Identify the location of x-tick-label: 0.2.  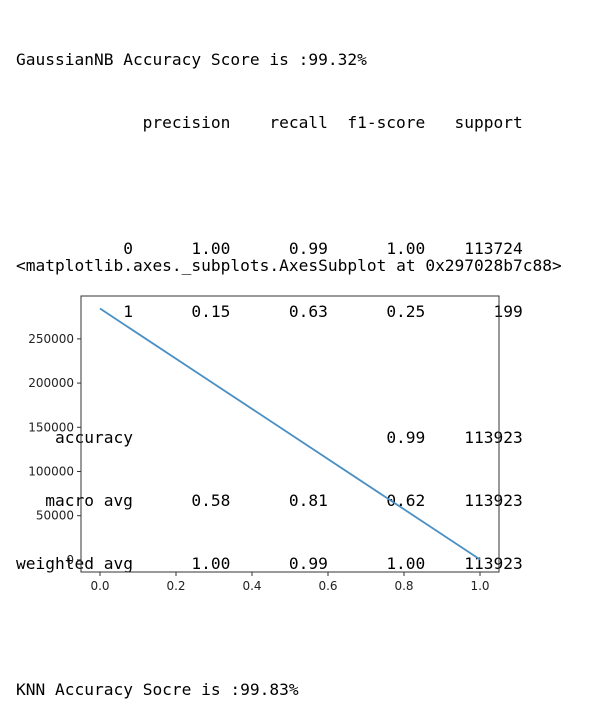
(175, 586).